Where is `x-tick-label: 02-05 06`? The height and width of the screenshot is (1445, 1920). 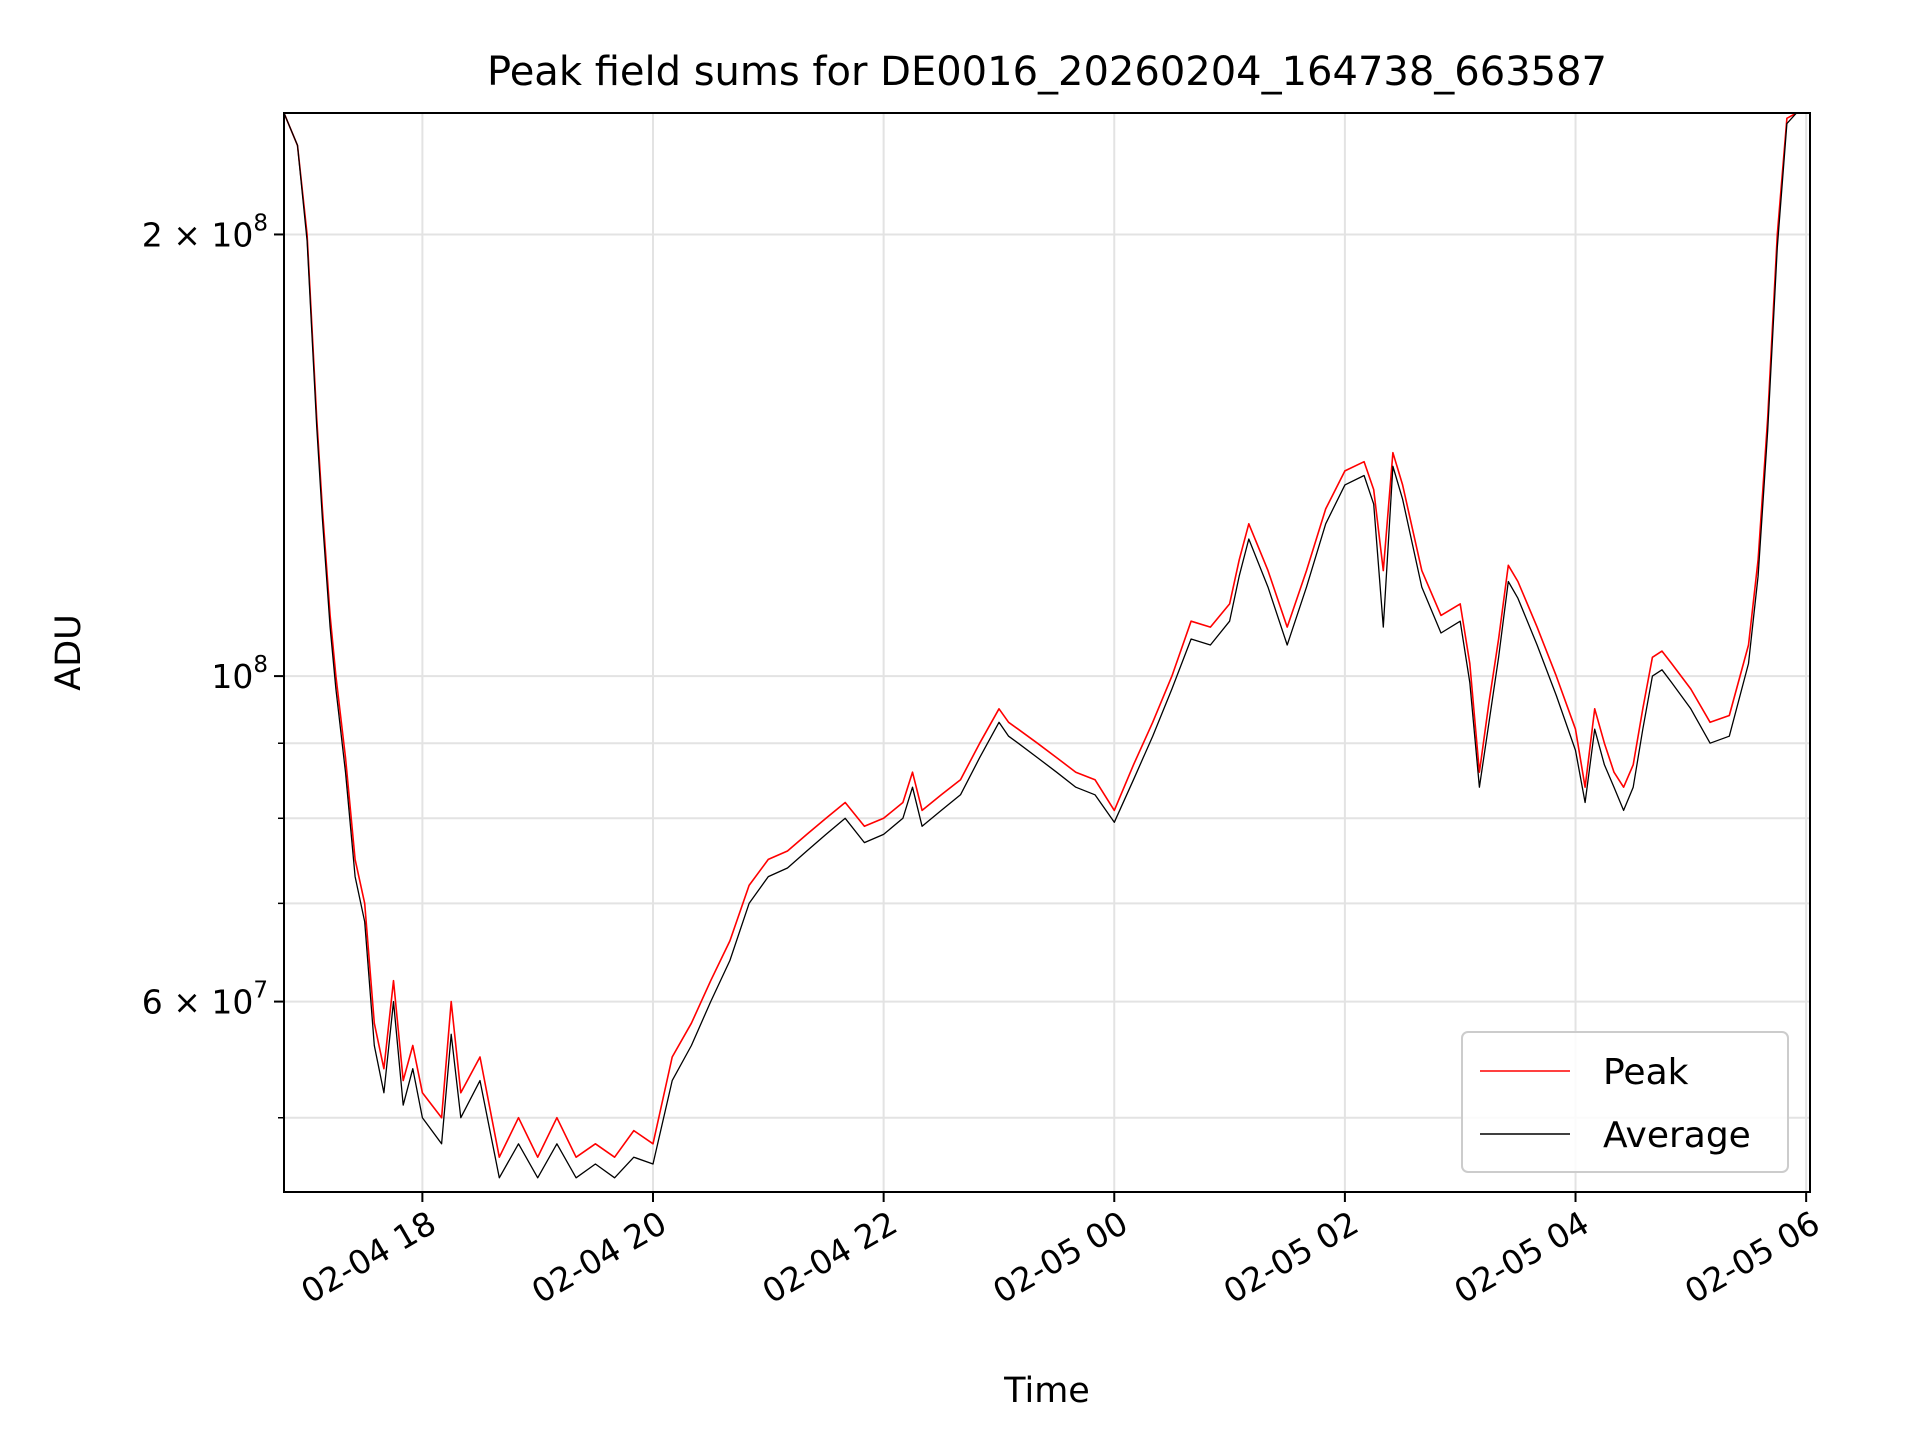
x-tick-label: 02-05 06 is located at coordinates (1752, 1257).